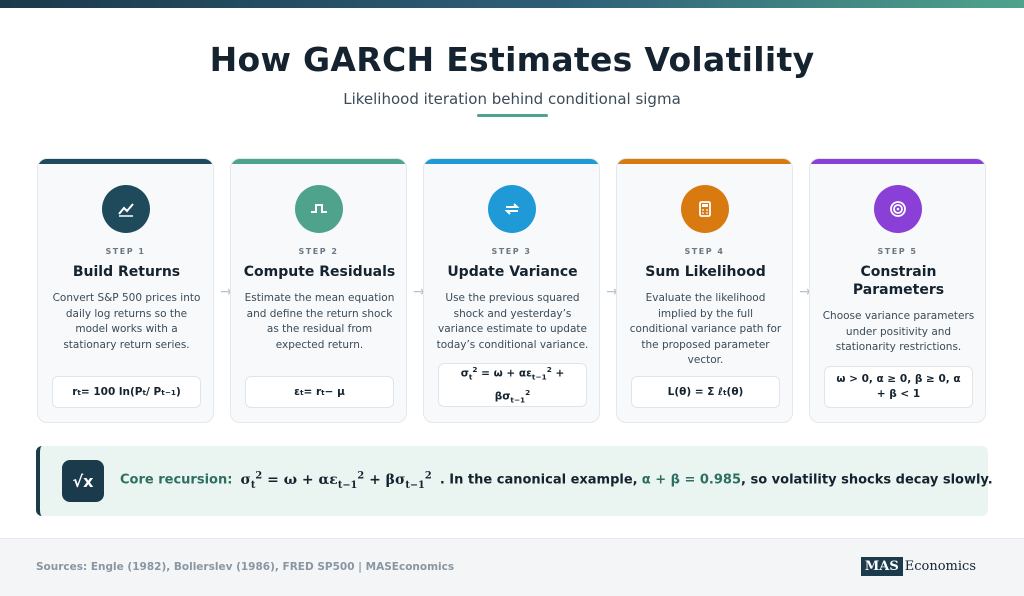 The image size is (1024, 596). I want to click on line-chart-icon, so click(126, 209).